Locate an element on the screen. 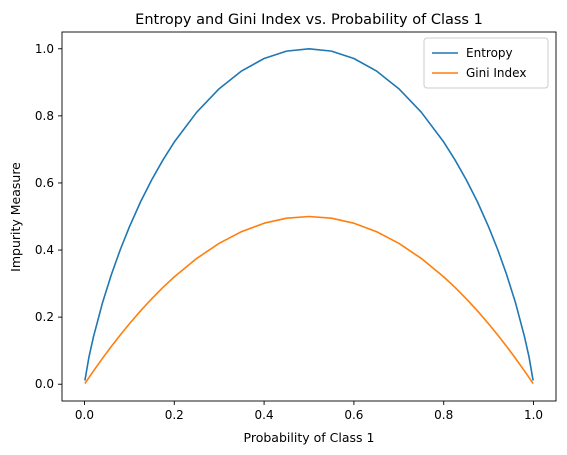 The height and width of the screenshot is (455, 567). legend: Entropy Gini Index is located at coordinates (486, 63).